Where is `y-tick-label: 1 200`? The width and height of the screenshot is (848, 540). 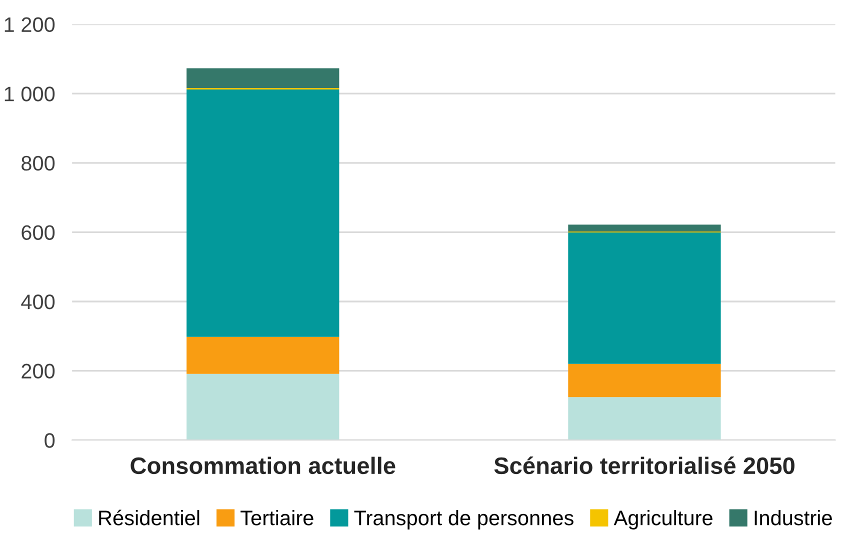 y-tick-label: 1 200 is located at coordinates (29, 24).